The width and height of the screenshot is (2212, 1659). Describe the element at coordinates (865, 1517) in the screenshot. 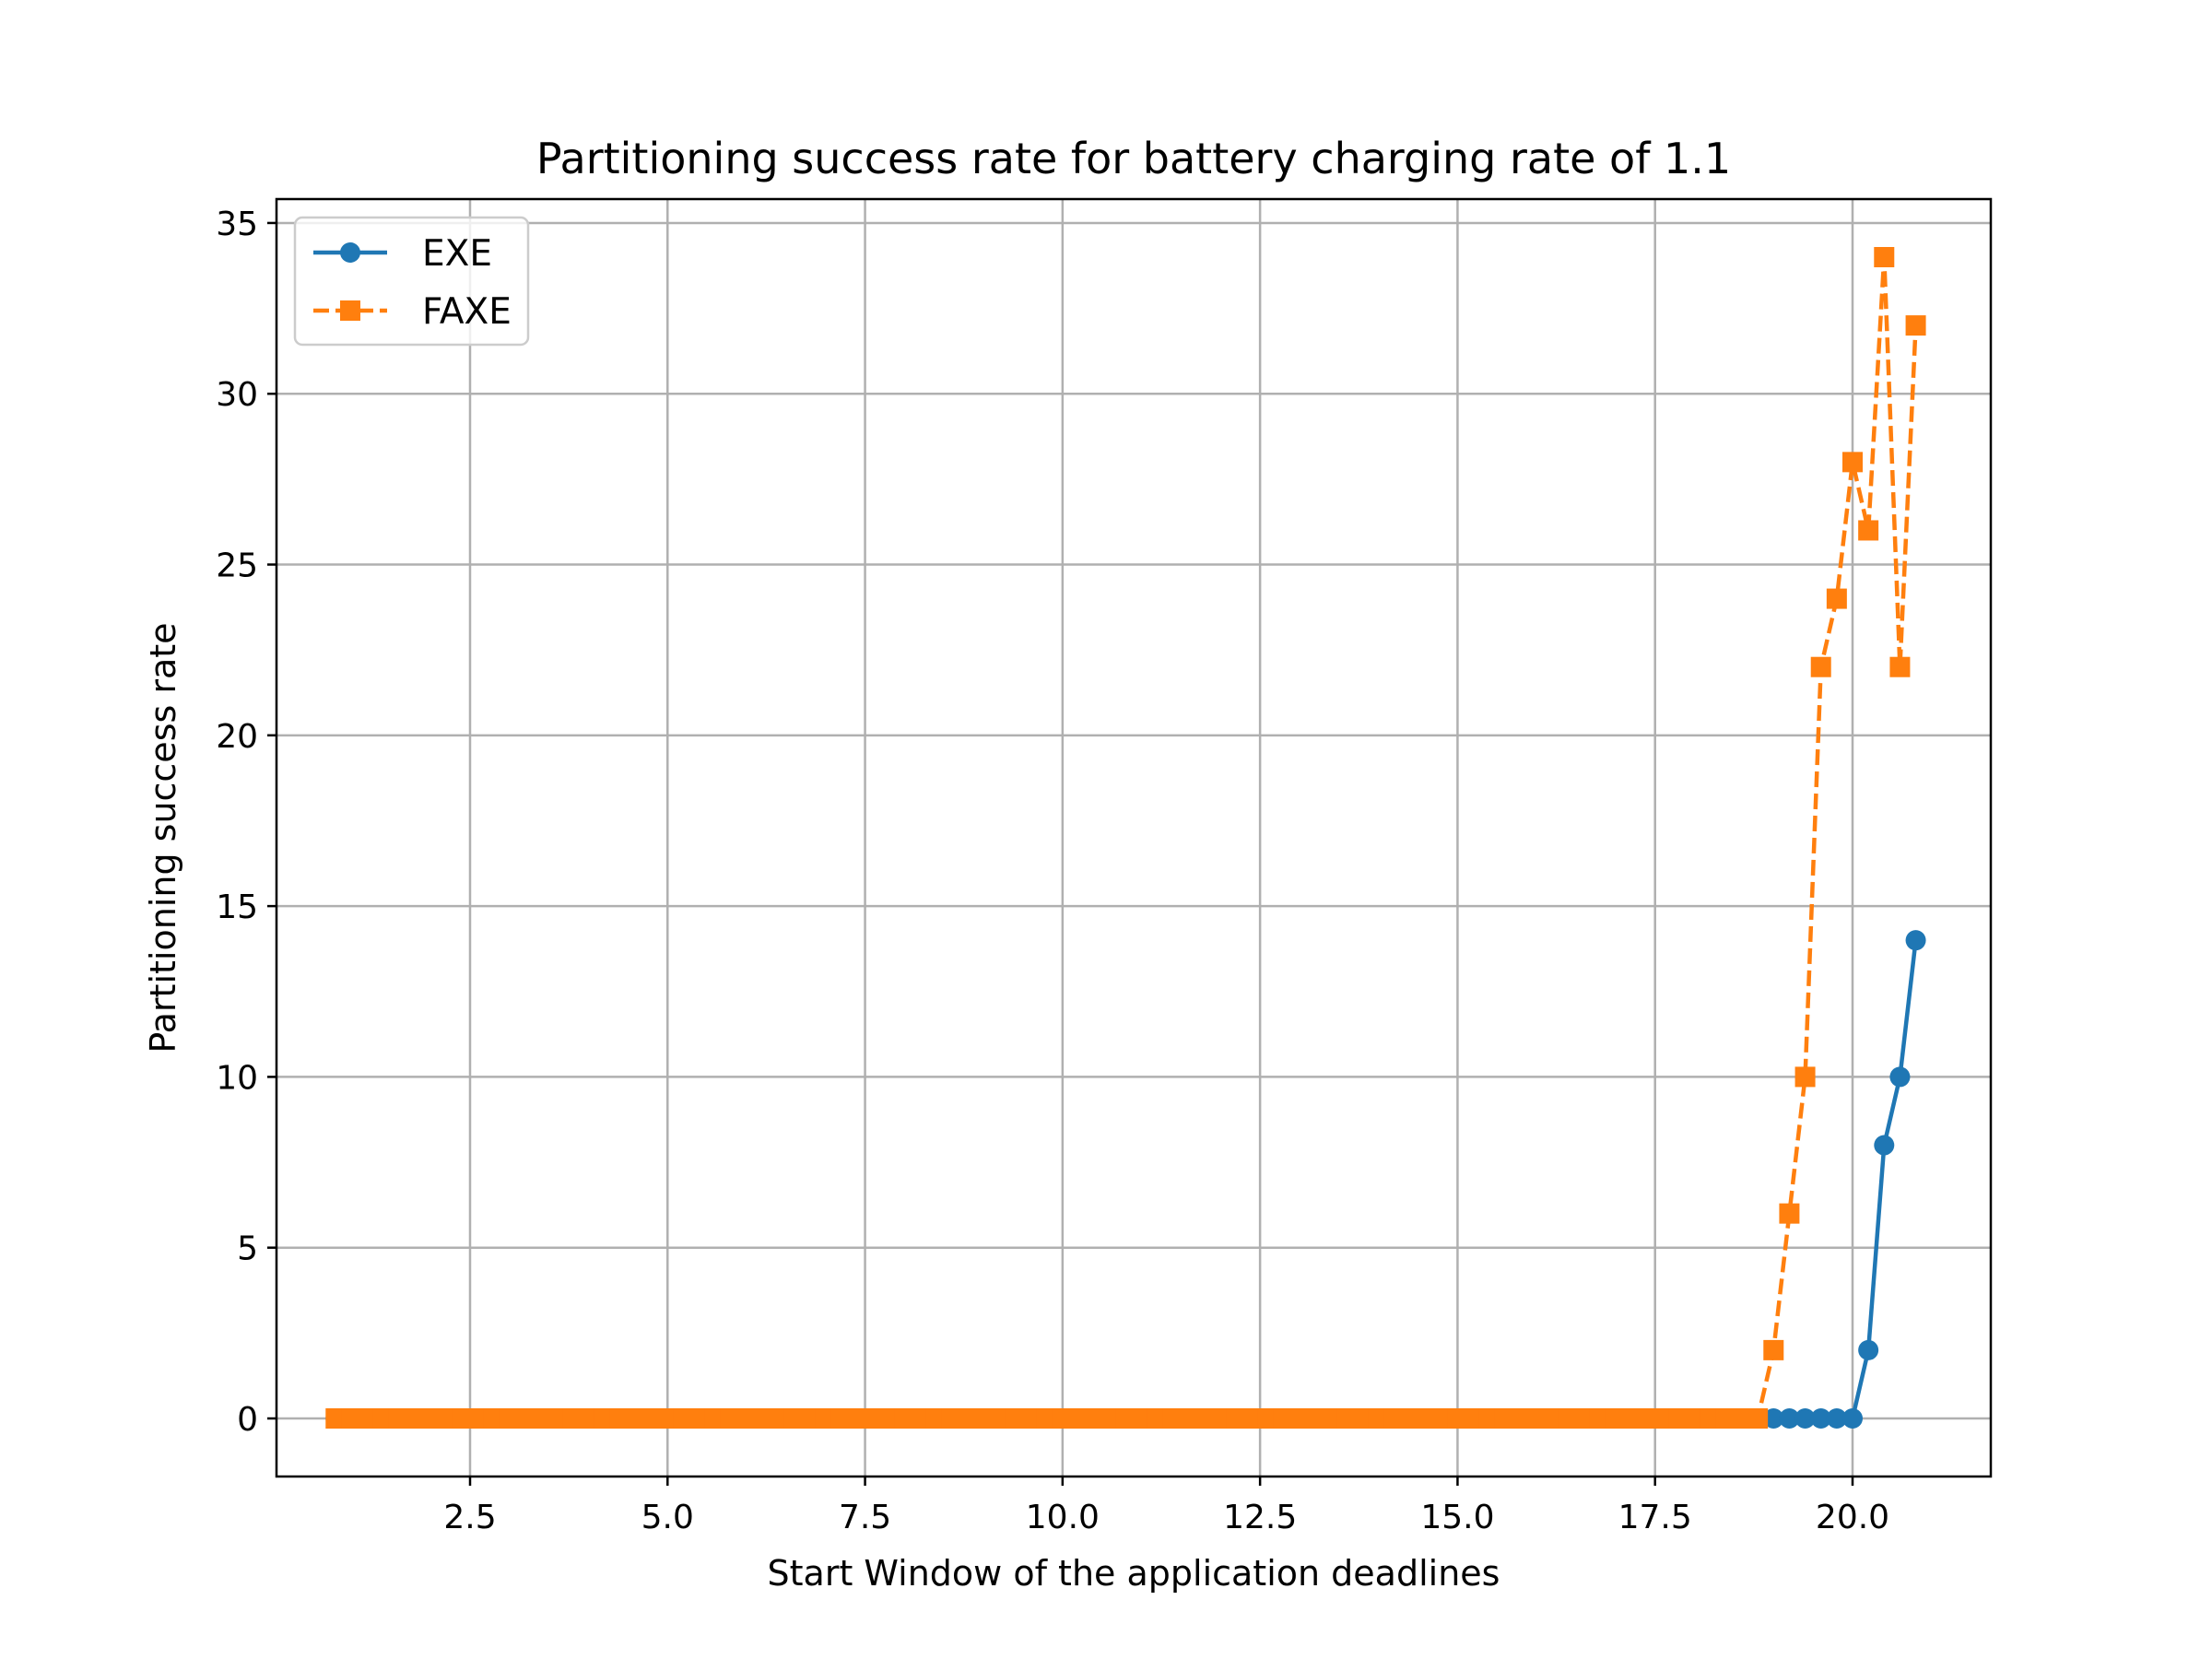

I see `x-tick-label: 7.5` at that location.